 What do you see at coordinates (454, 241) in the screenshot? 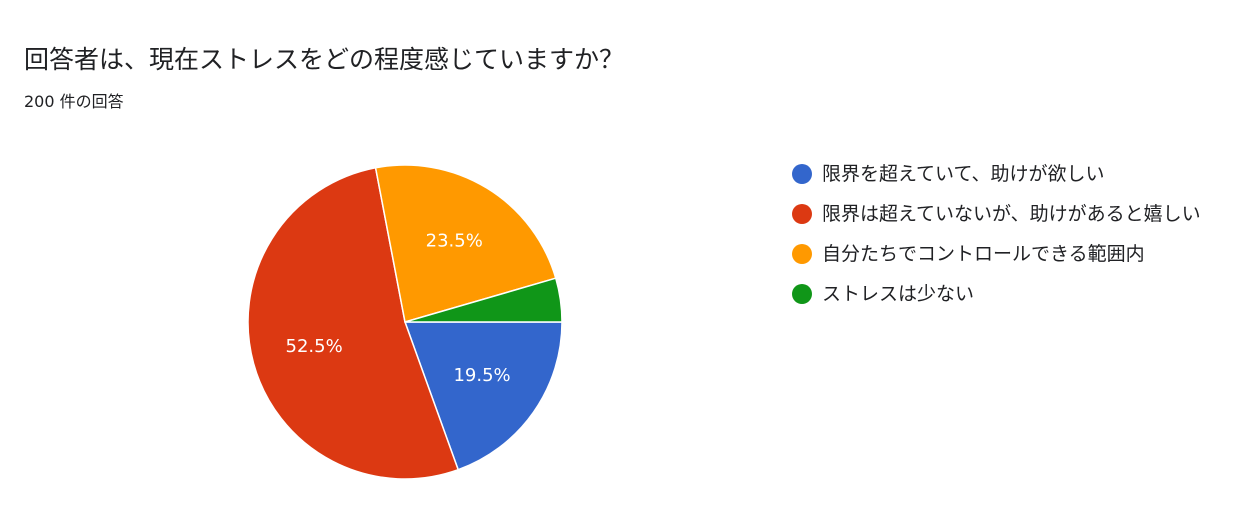
I see `pie-slice-label-2: 23.5%` at bounding box center [454, 241].